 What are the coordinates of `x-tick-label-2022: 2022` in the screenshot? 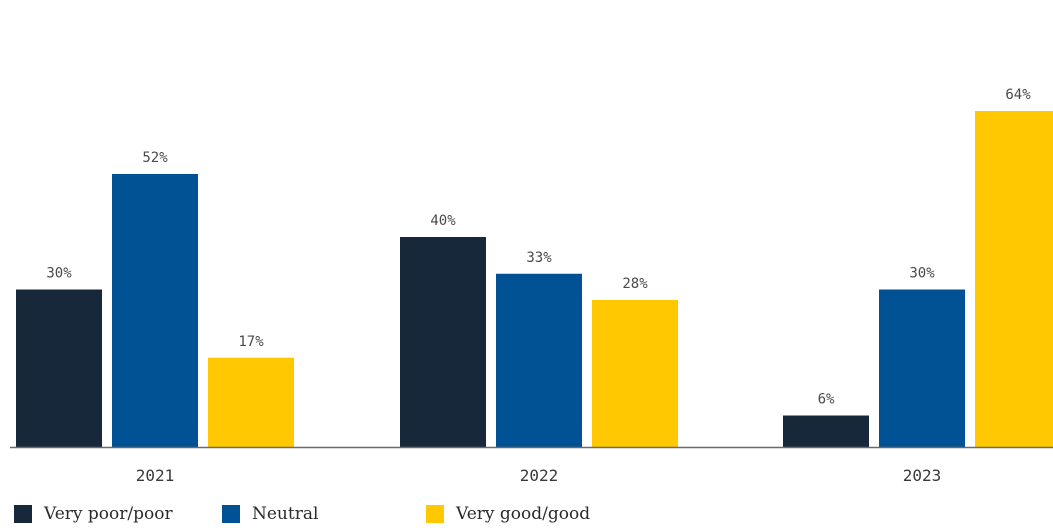 It's located at (539, 475).